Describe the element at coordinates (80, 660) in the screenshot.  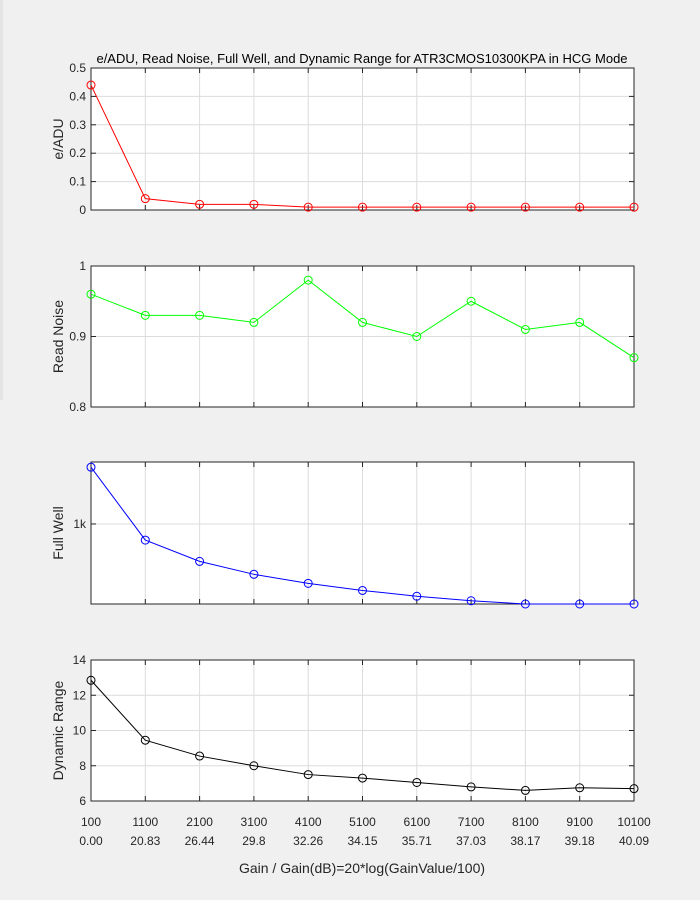
I see `dynamic-range-y-tick-label: 14` at that location.